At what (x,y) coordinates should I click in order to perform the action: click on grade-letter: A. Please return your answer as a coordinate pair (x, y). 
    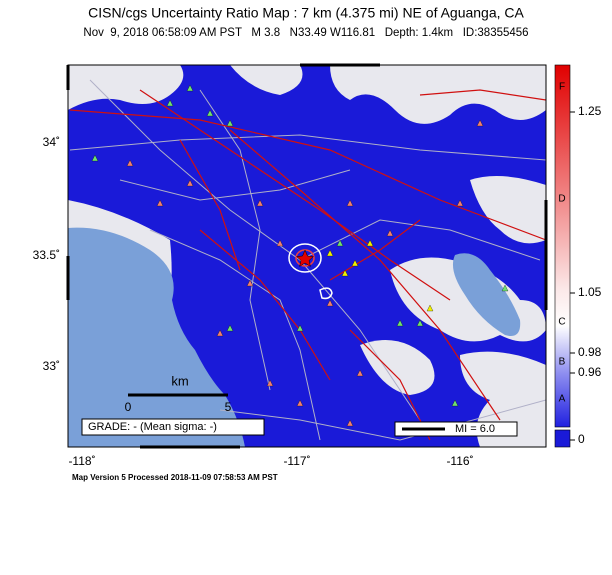
    Looking at the image, I should click on (562, 399).